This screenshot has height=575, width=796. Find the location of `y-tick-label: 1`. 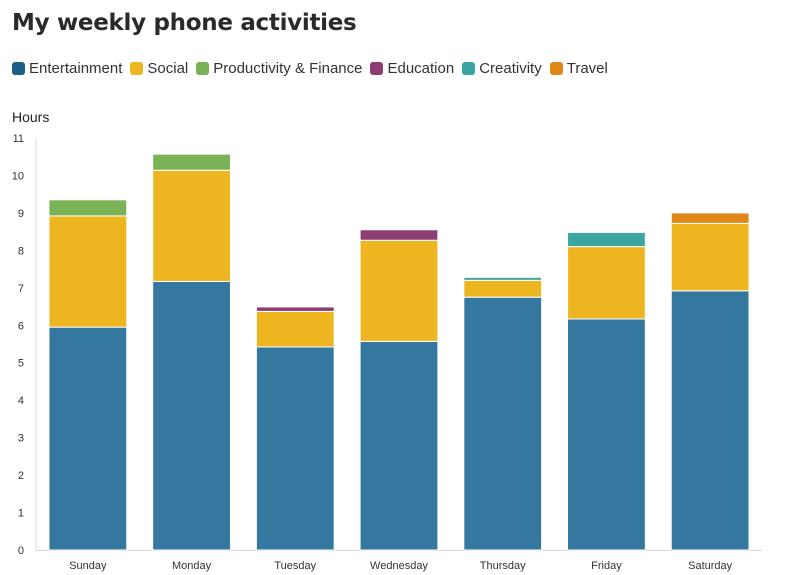

y-tick-label: 1 is located at coordinates (21, 514).